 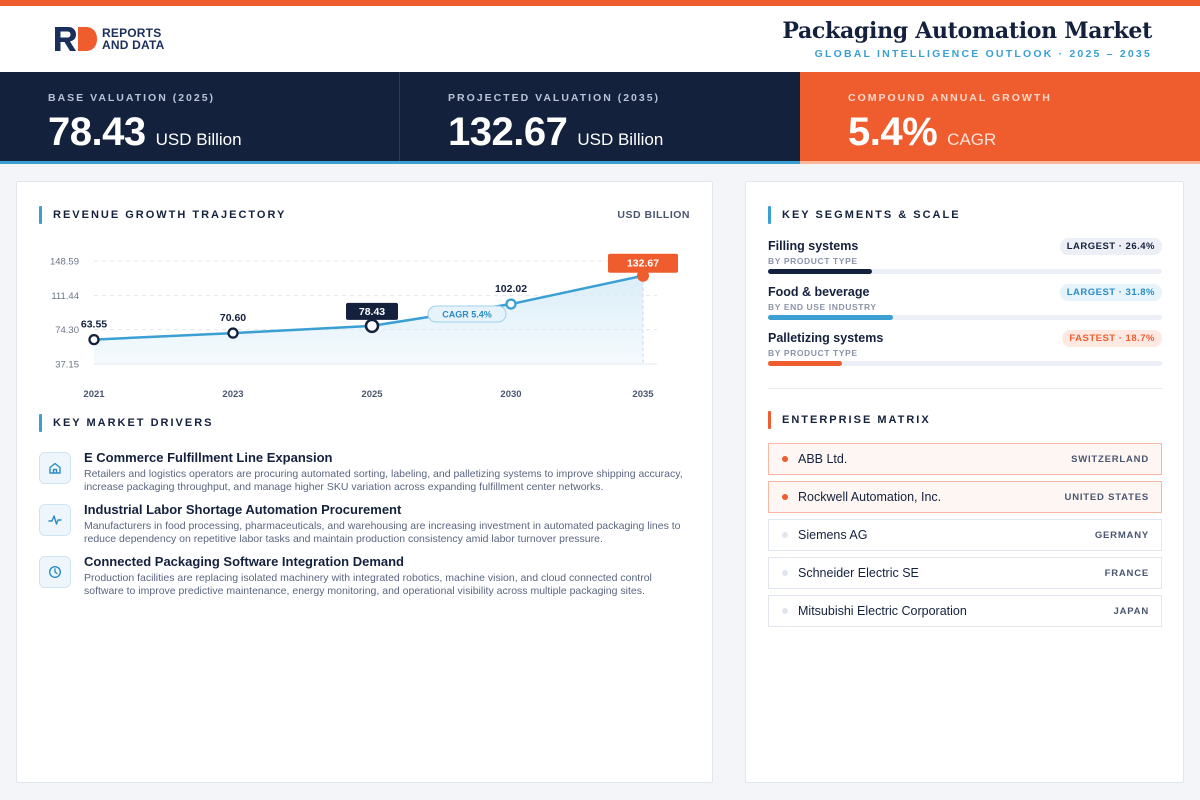 What do you see at coordinates (55, 520) in the screenshot?
I see `activity-icon` at bounding box center [55, 520].